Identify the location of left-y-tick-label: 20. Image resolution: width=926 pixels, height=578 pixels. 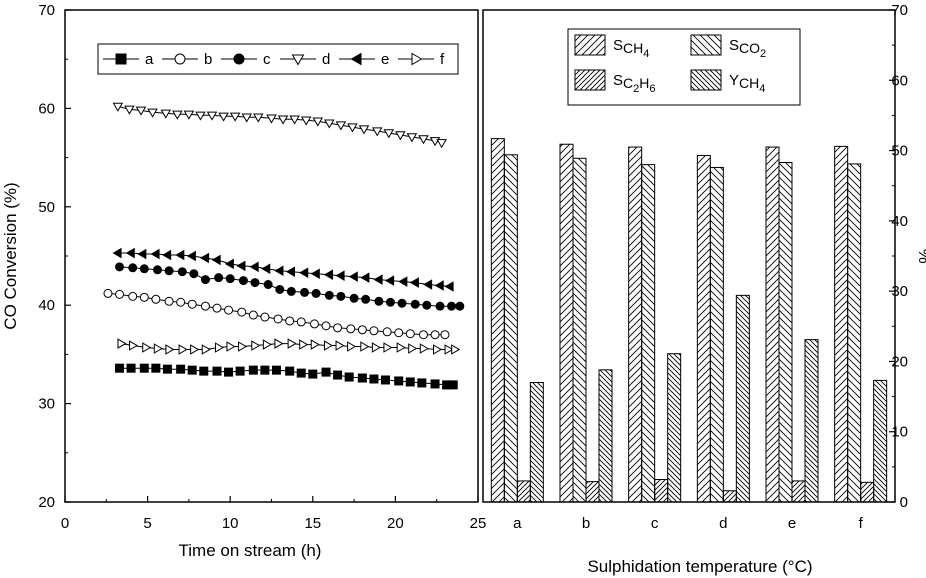
(46, 502).